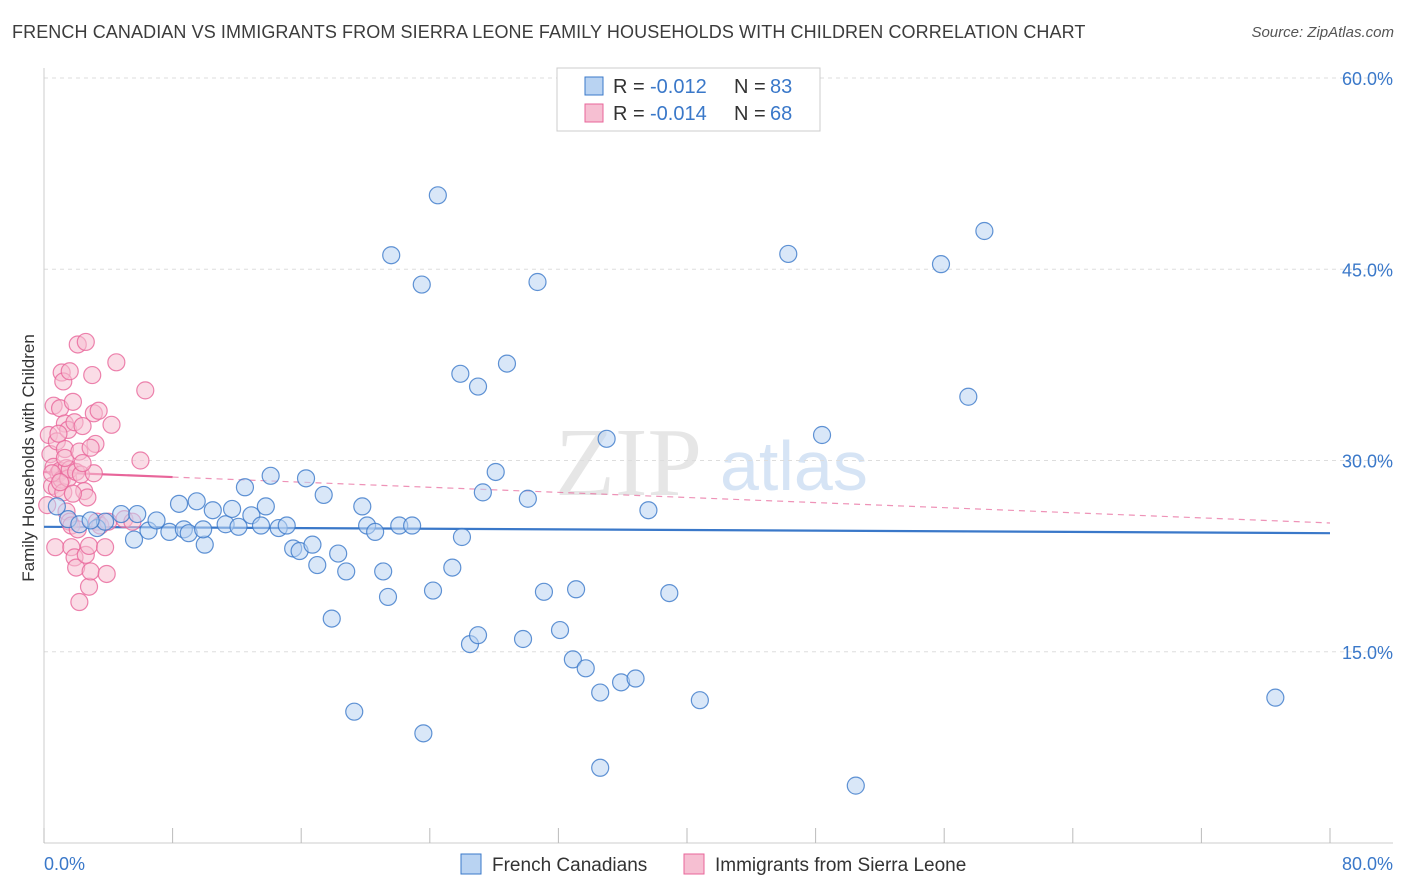 The image size is (1406, 892). I want to click on stats-legend-n-blue: 83, so click(781, 87).